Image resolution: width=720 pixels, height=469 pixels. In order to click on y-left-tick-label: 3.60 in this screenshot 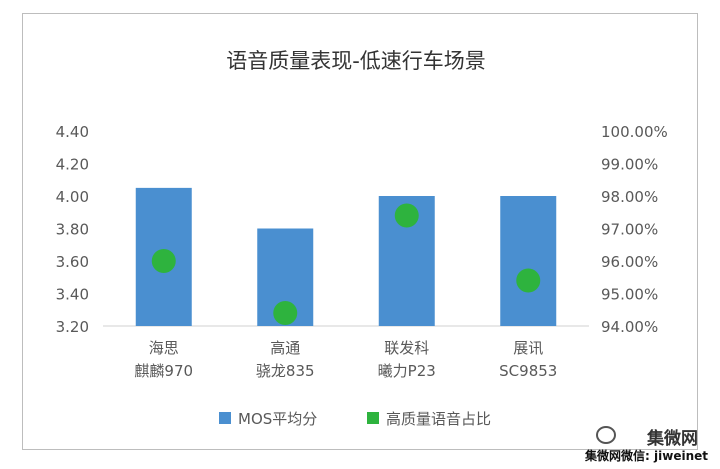, I will do `click(72, 262)`.